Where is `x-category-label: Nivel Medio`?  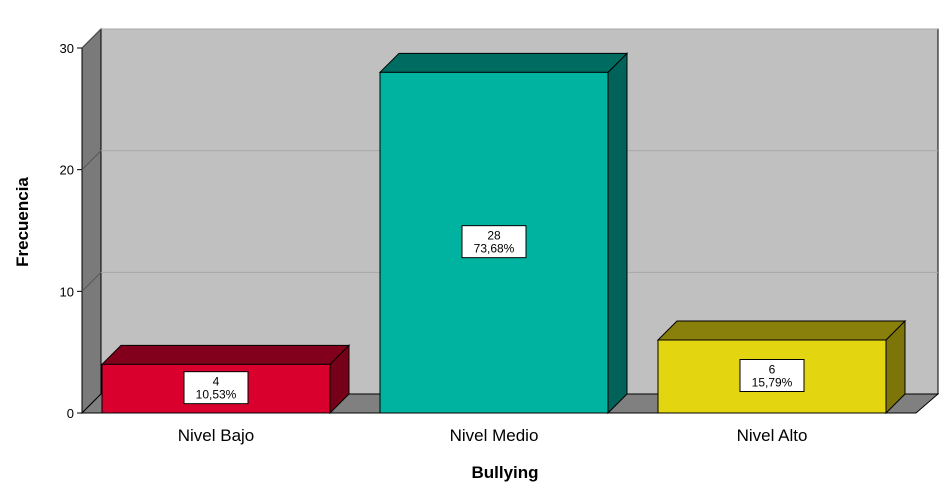
x-category-label: Nivel Medio is located at coordinates (494, 435).